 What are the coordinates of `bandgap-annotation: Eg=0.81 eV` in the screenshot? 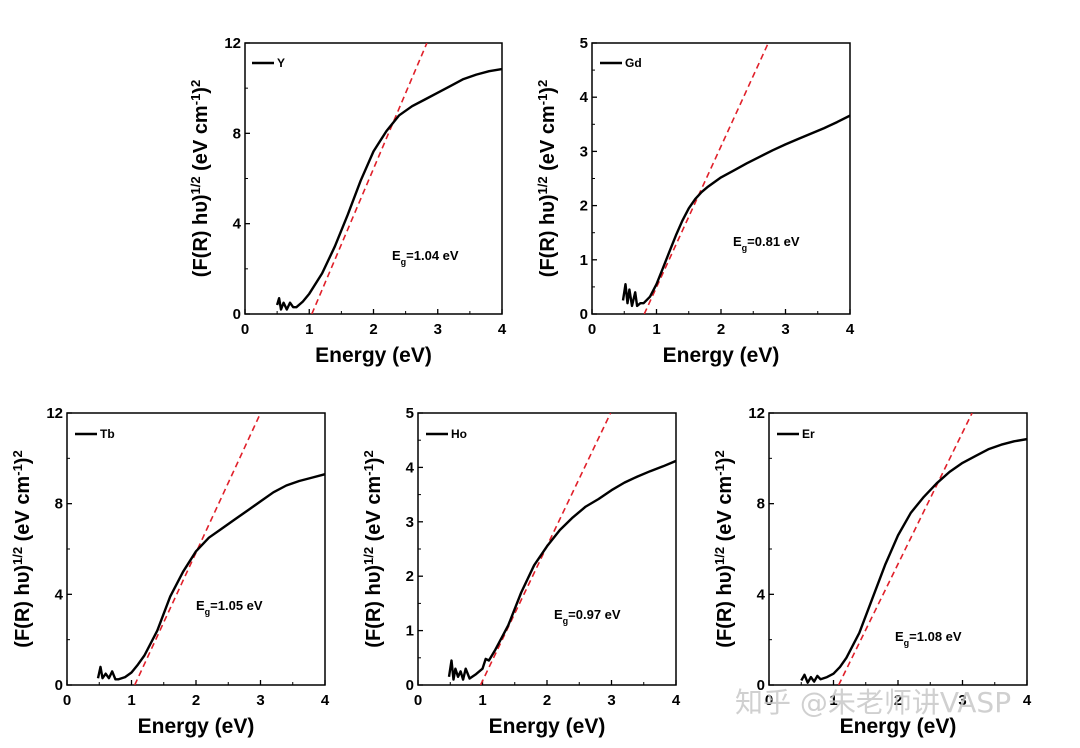 It's located at (766, 243).